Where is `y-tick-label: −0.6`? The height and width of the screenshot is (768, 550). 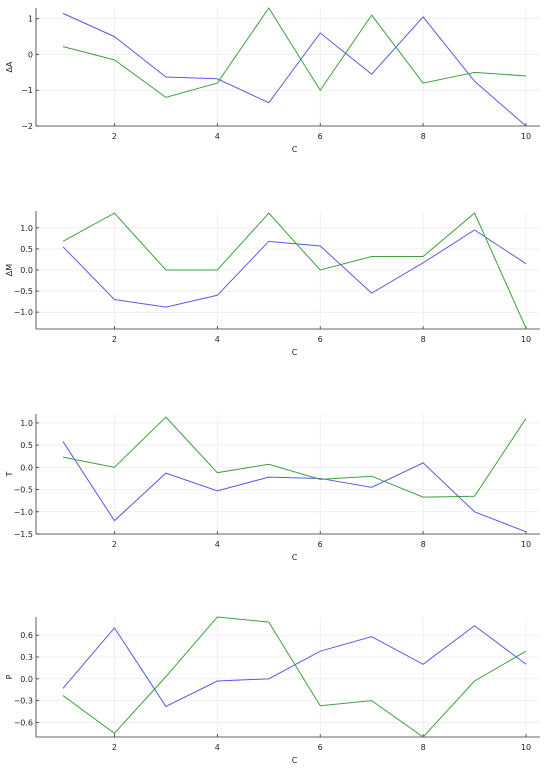
y-tick-label: −0.6 is located at coordinates (23, 722).